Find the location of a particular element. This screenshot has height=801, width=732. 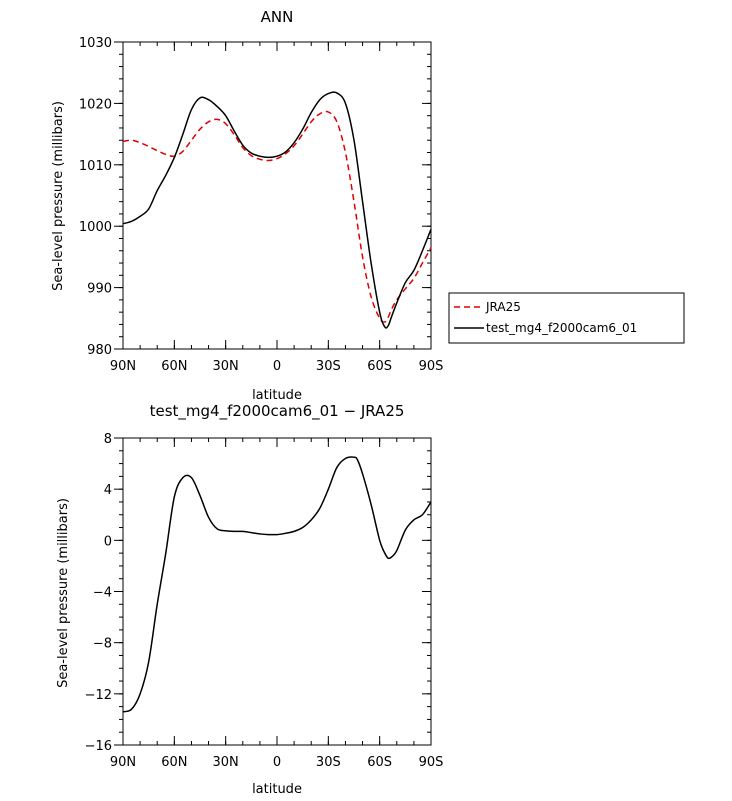

bottom-x-tick-label: 30N is located at coordinates (226, 762).